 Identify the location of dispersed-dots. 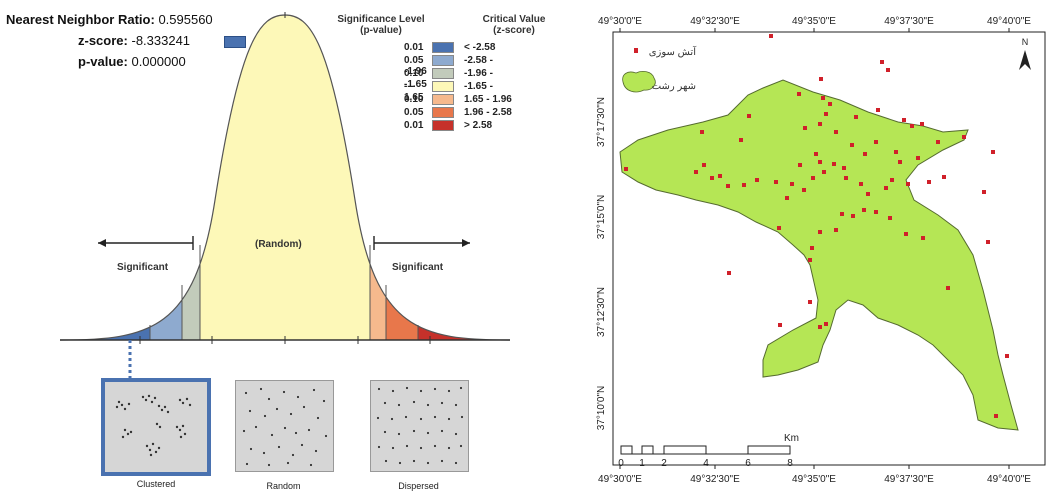
(420, 425).